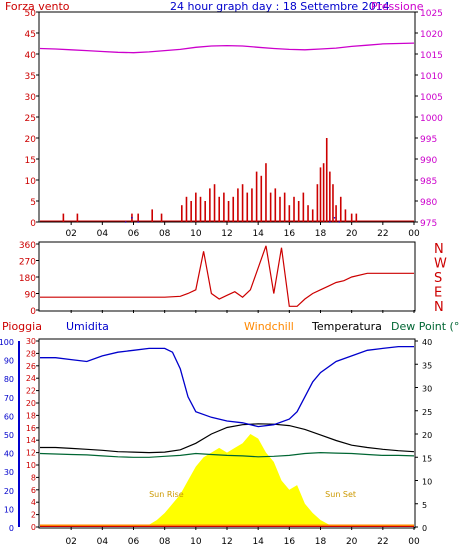  Describe the element at coordinates (280, 6) in the screenshot. I see `chart-title: 24 hour graph day : 18 Settembre 2014` at that location.